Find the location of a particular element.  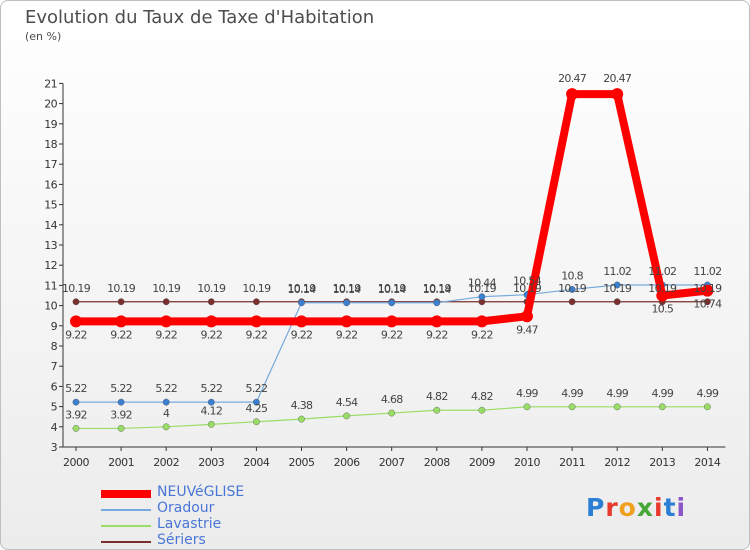

data-label-oradour: 11.02 is located at coordinates (662, 271).